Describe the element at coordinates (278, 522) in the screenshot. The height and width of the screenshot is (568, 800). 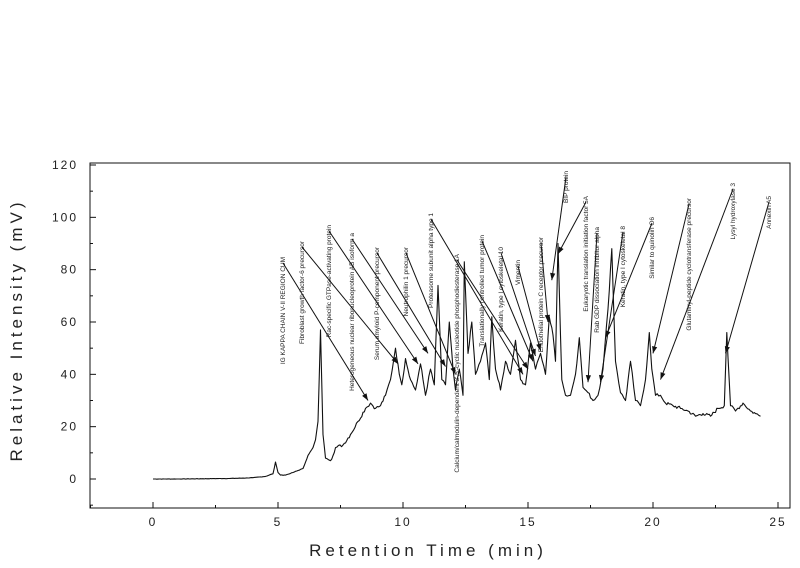
I see `x-tick-label: 5` at that location.